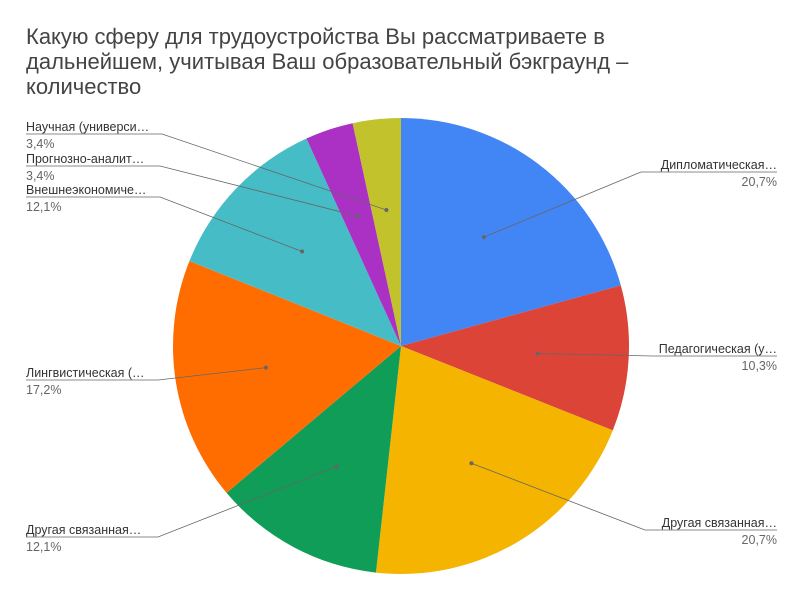 The height and width of the screenshot is (597, 802). Describe the element at coordinates (759, 540) in the screenshot. I see `slice-percent-3: 20,7%` at that location.